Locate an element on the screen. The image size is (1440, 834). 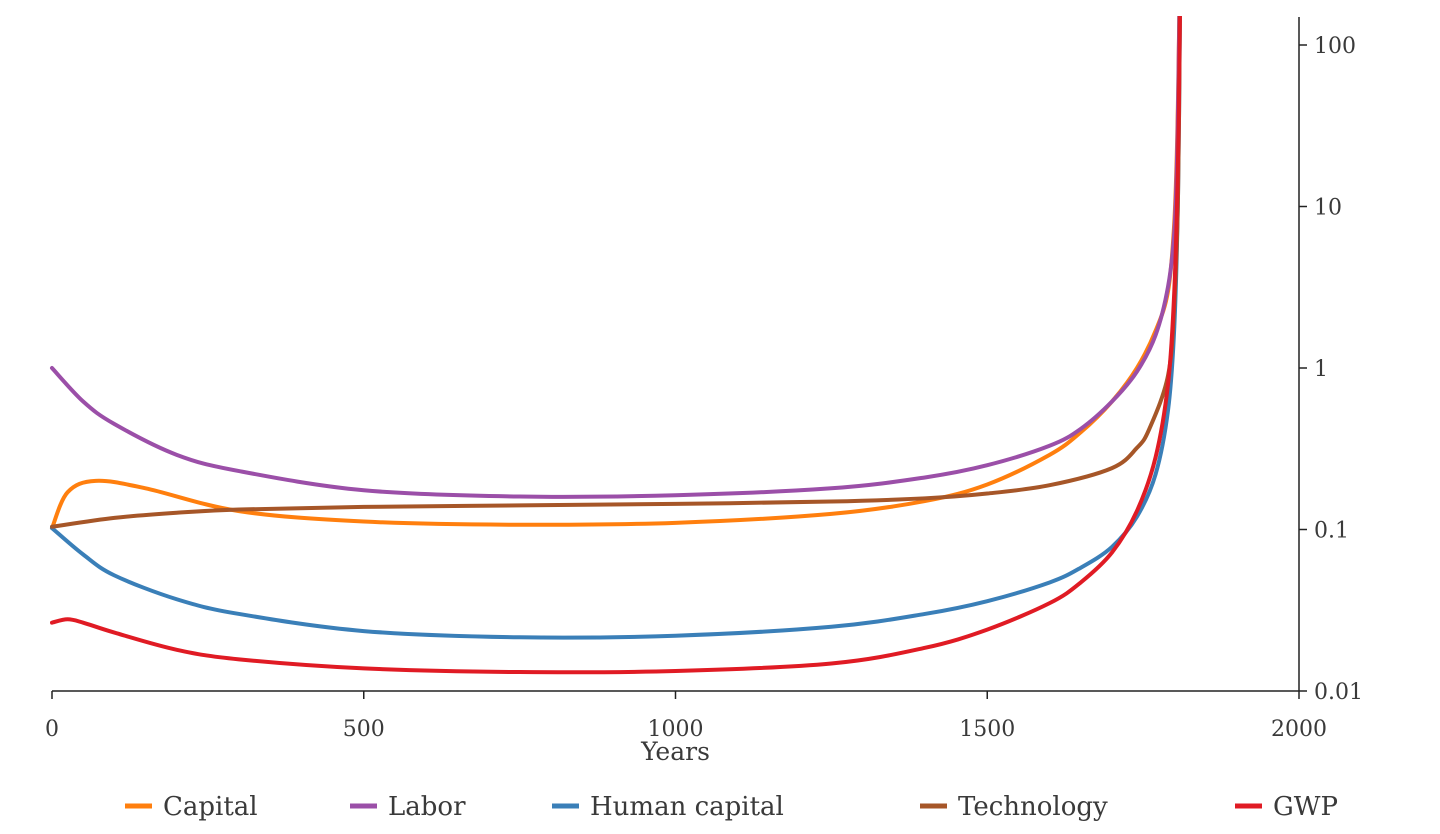
y-tick-label: 0.01 is located at coordinates (1338, 692).